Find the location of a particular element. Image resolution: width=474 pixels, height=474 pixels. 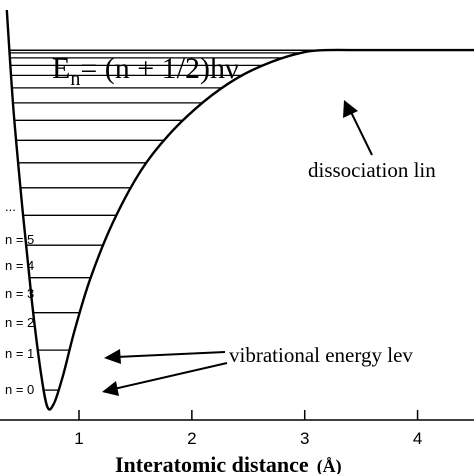

formula-subscript: n is located at coordinates (75, 79).